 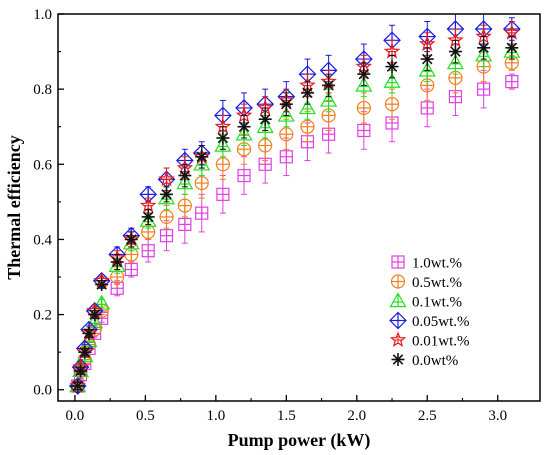 What do you see at coordinates (286, 416) in the screenshot?
I see `x-tick-label: 1.5` at bounding box center [286, 416].